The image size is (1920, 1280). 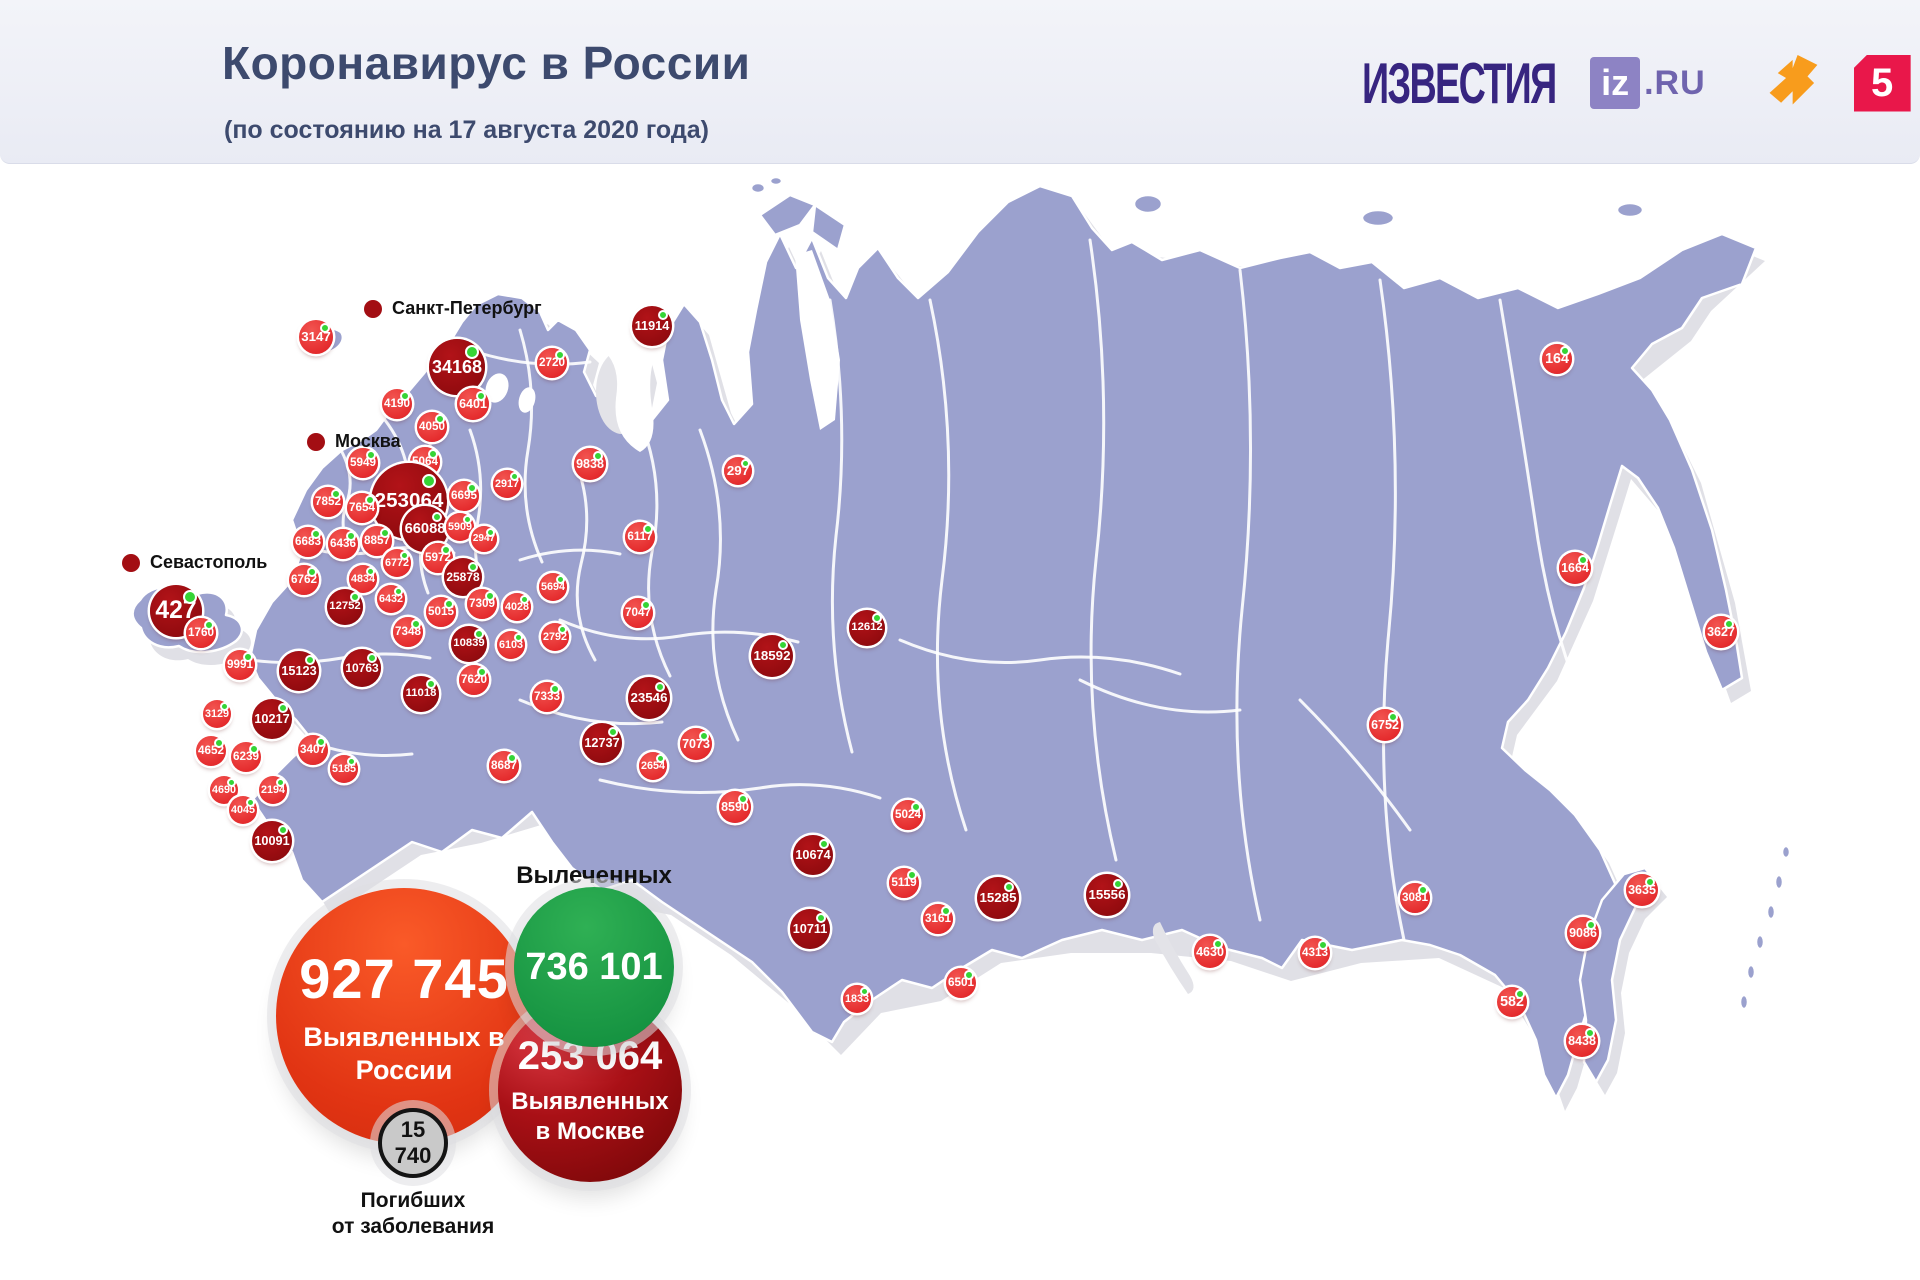 What do you see at coordinates (638, 613) in the screenshot?
I see `region-bubble: 7047` at bounding box center [638, 613].